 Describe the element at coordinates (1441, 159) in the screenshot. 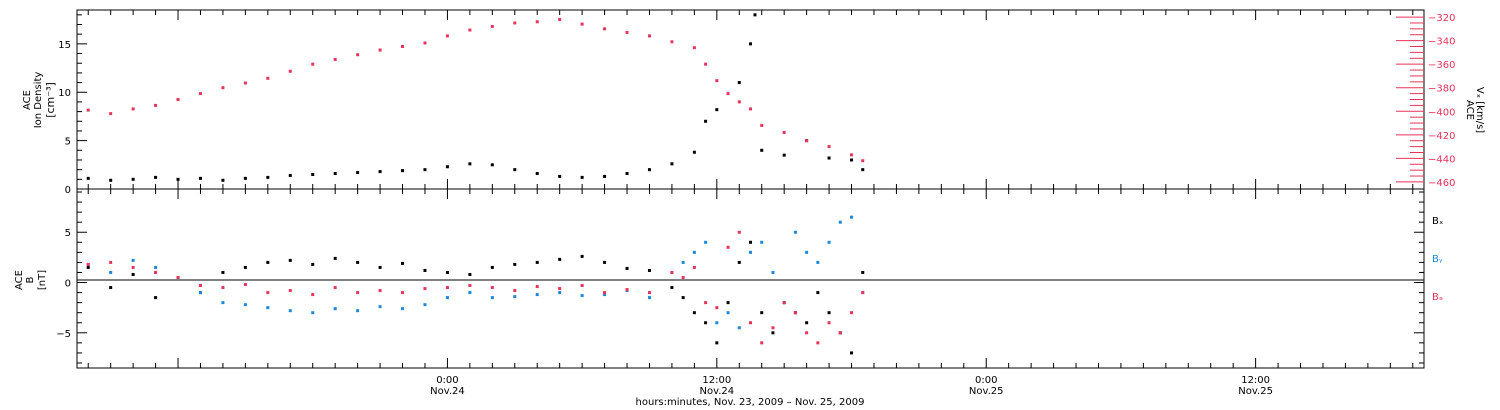

I see `vx-y-tick-label: −440` at that location.